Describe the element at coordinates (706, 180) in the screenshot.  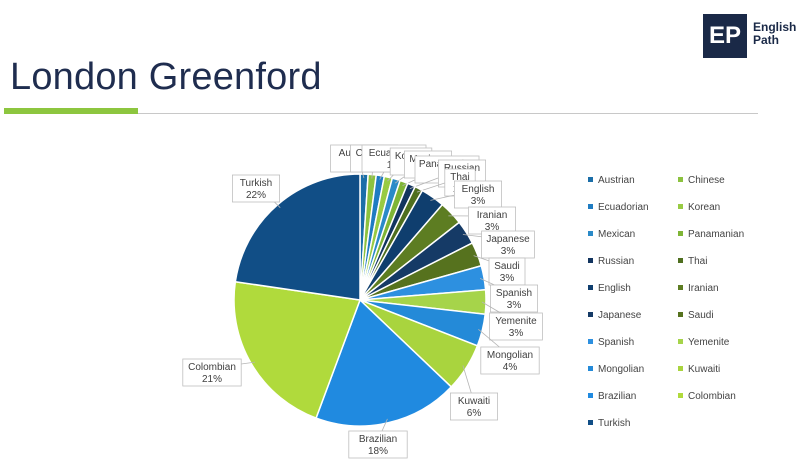
I see `legend-label: Chinese` at that location.